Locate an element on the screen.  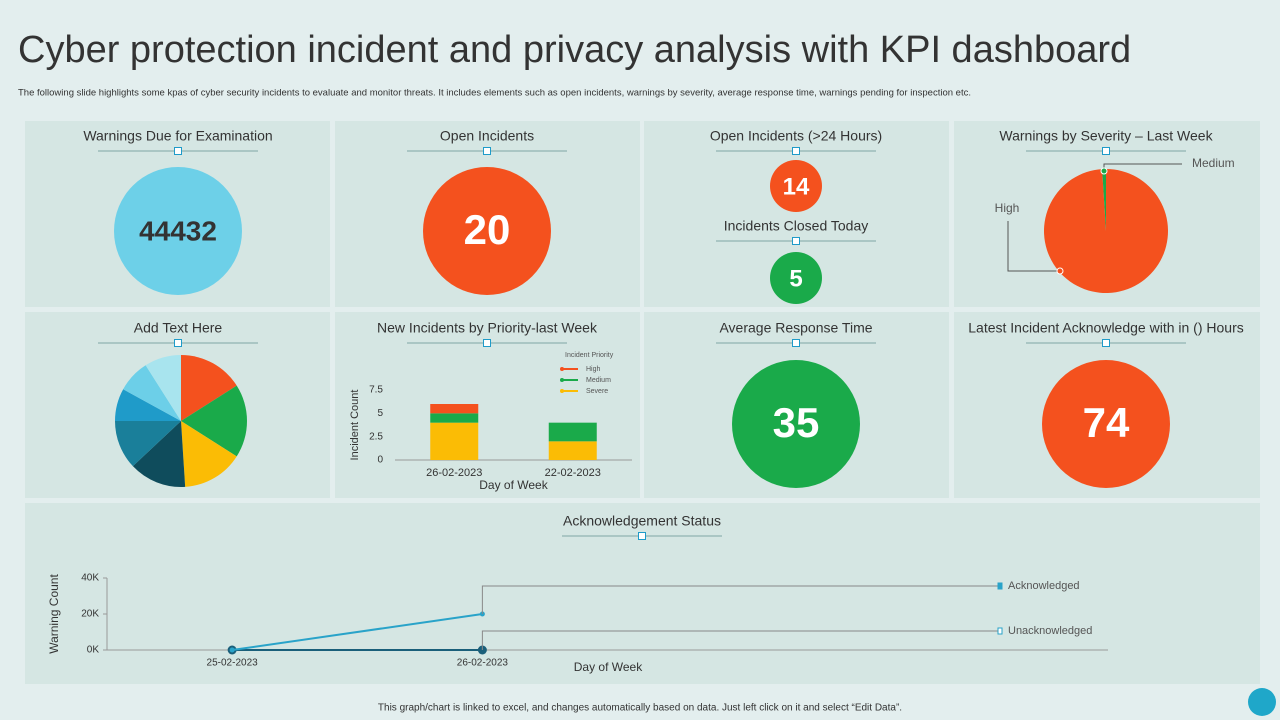
y-tick-label: 2.5 is located at coordinates (376, 436).